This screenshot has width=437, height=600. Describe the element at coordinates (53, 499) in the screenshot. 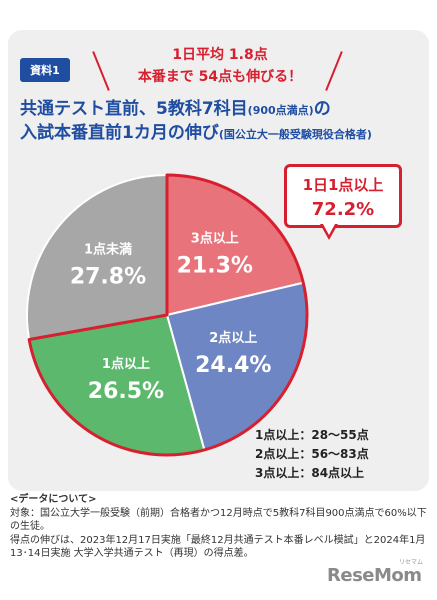

I see `notes-heading: <データについて>` at that location.